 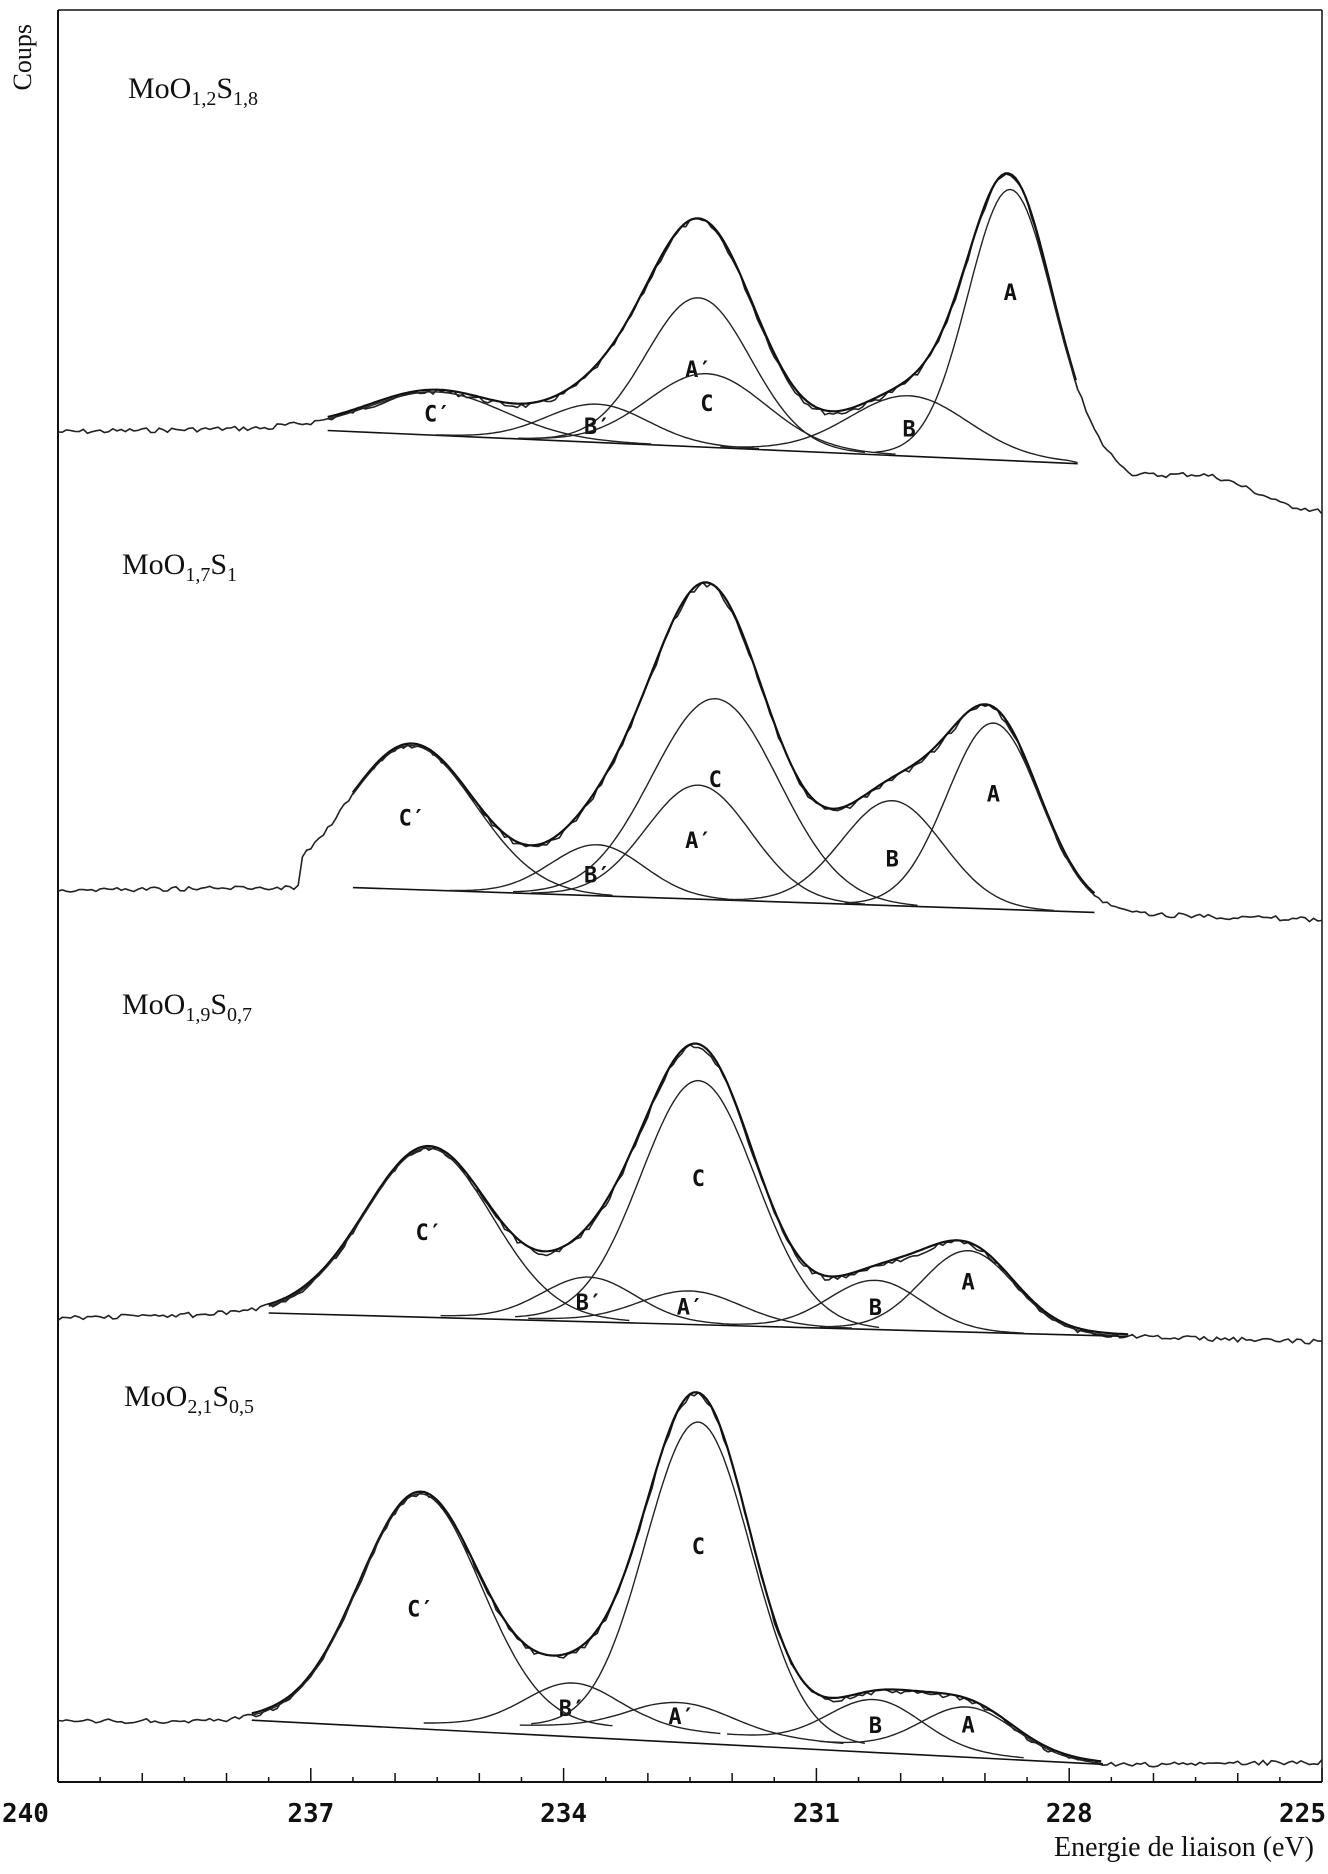 I want to click on x-tick-label: 231, so click(x=816, y=1814).